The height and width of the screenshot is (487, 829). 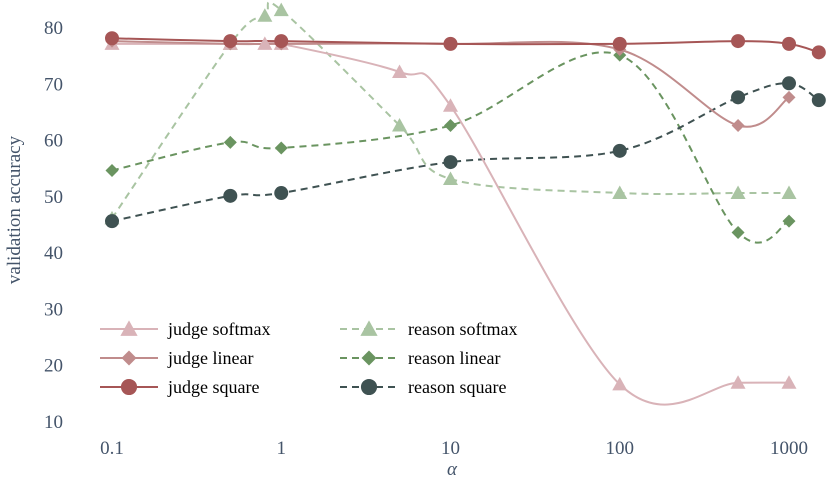 I want to click on x-axis-label: α, so click(x=452, y=469).